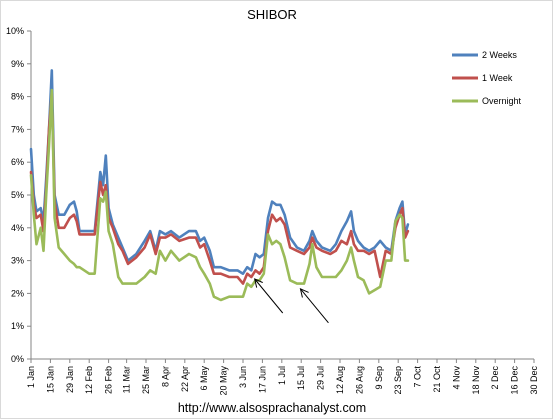 The image size is (553, 419). What do you see at coordinates (70, 379) in the screenshot?
I see `x-tick-label: 29 Jan` at bounding box center [70, 379].